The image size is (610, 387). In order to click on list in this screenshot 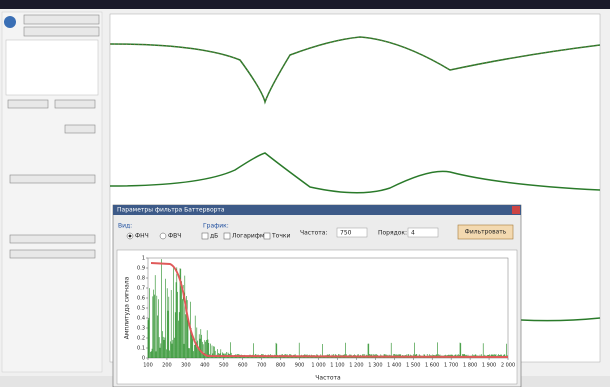, I will do `click(52, 67)`.